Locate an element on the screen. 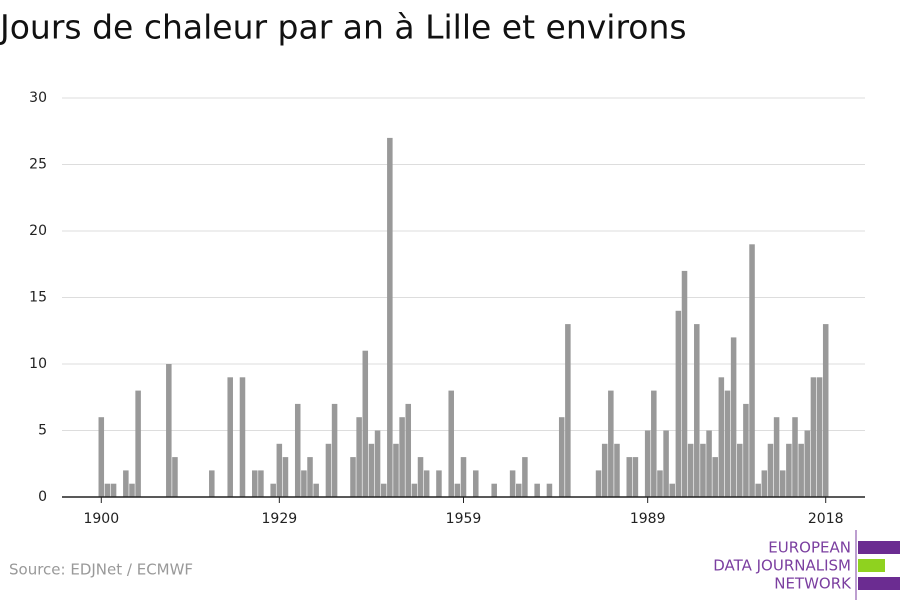 The width and height of the screenshot is (900, 600). y-tick-label: 25 is located at coordinates (38, 165).